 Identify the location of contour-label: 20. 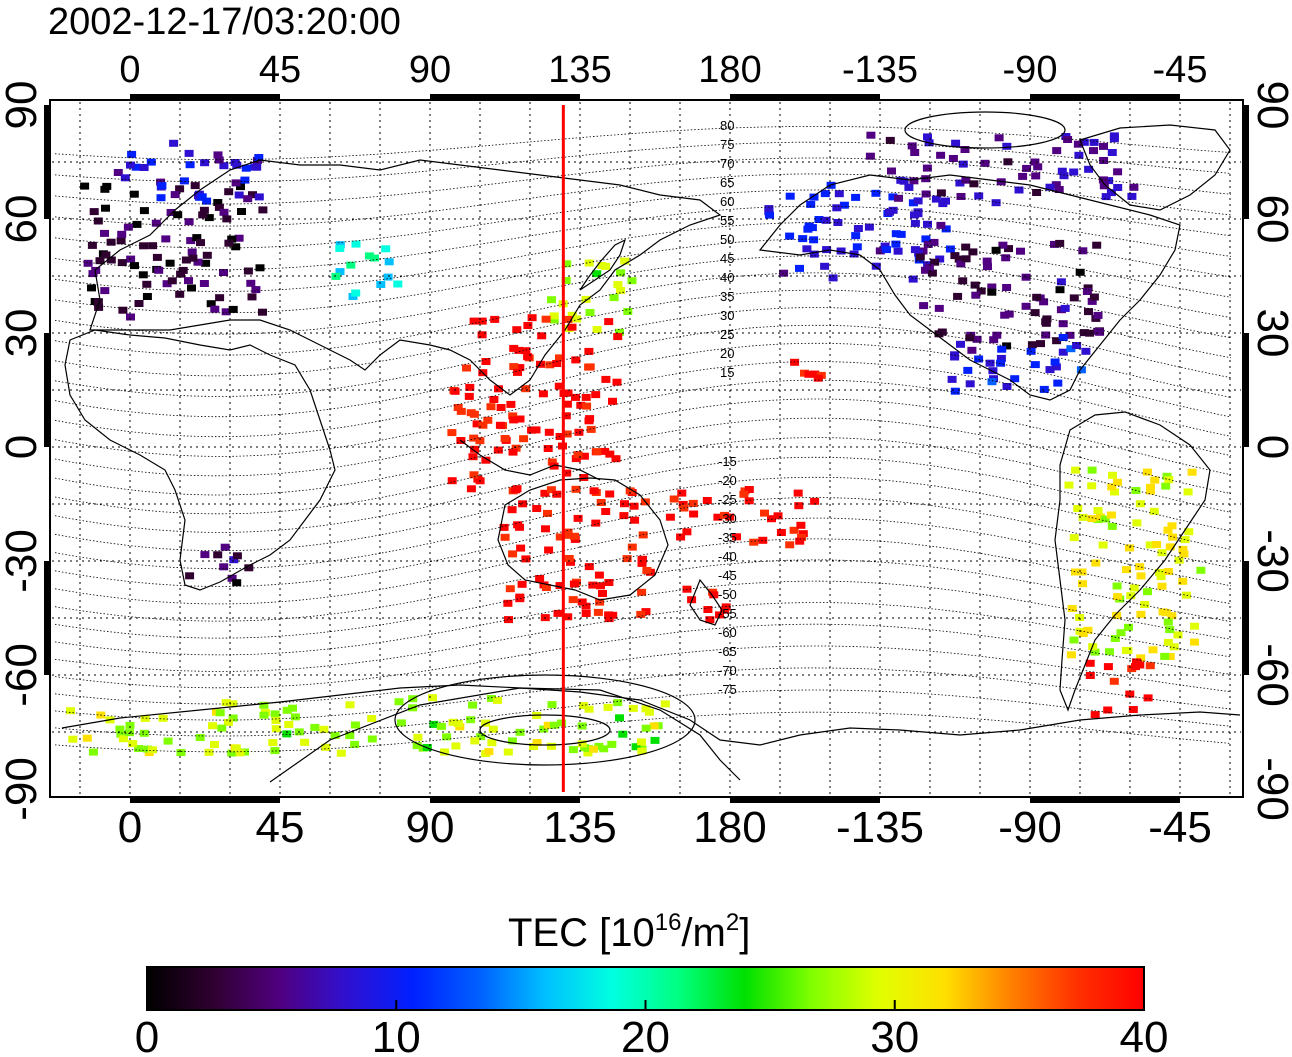
(727, 353).